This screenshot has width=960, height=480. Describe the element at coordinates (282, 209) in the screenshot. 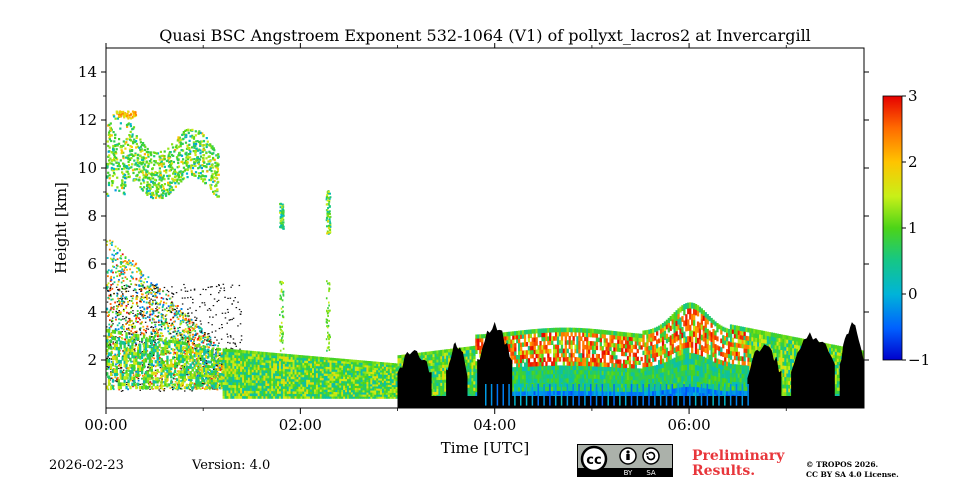

I see `cirrus-pixel` at that location.